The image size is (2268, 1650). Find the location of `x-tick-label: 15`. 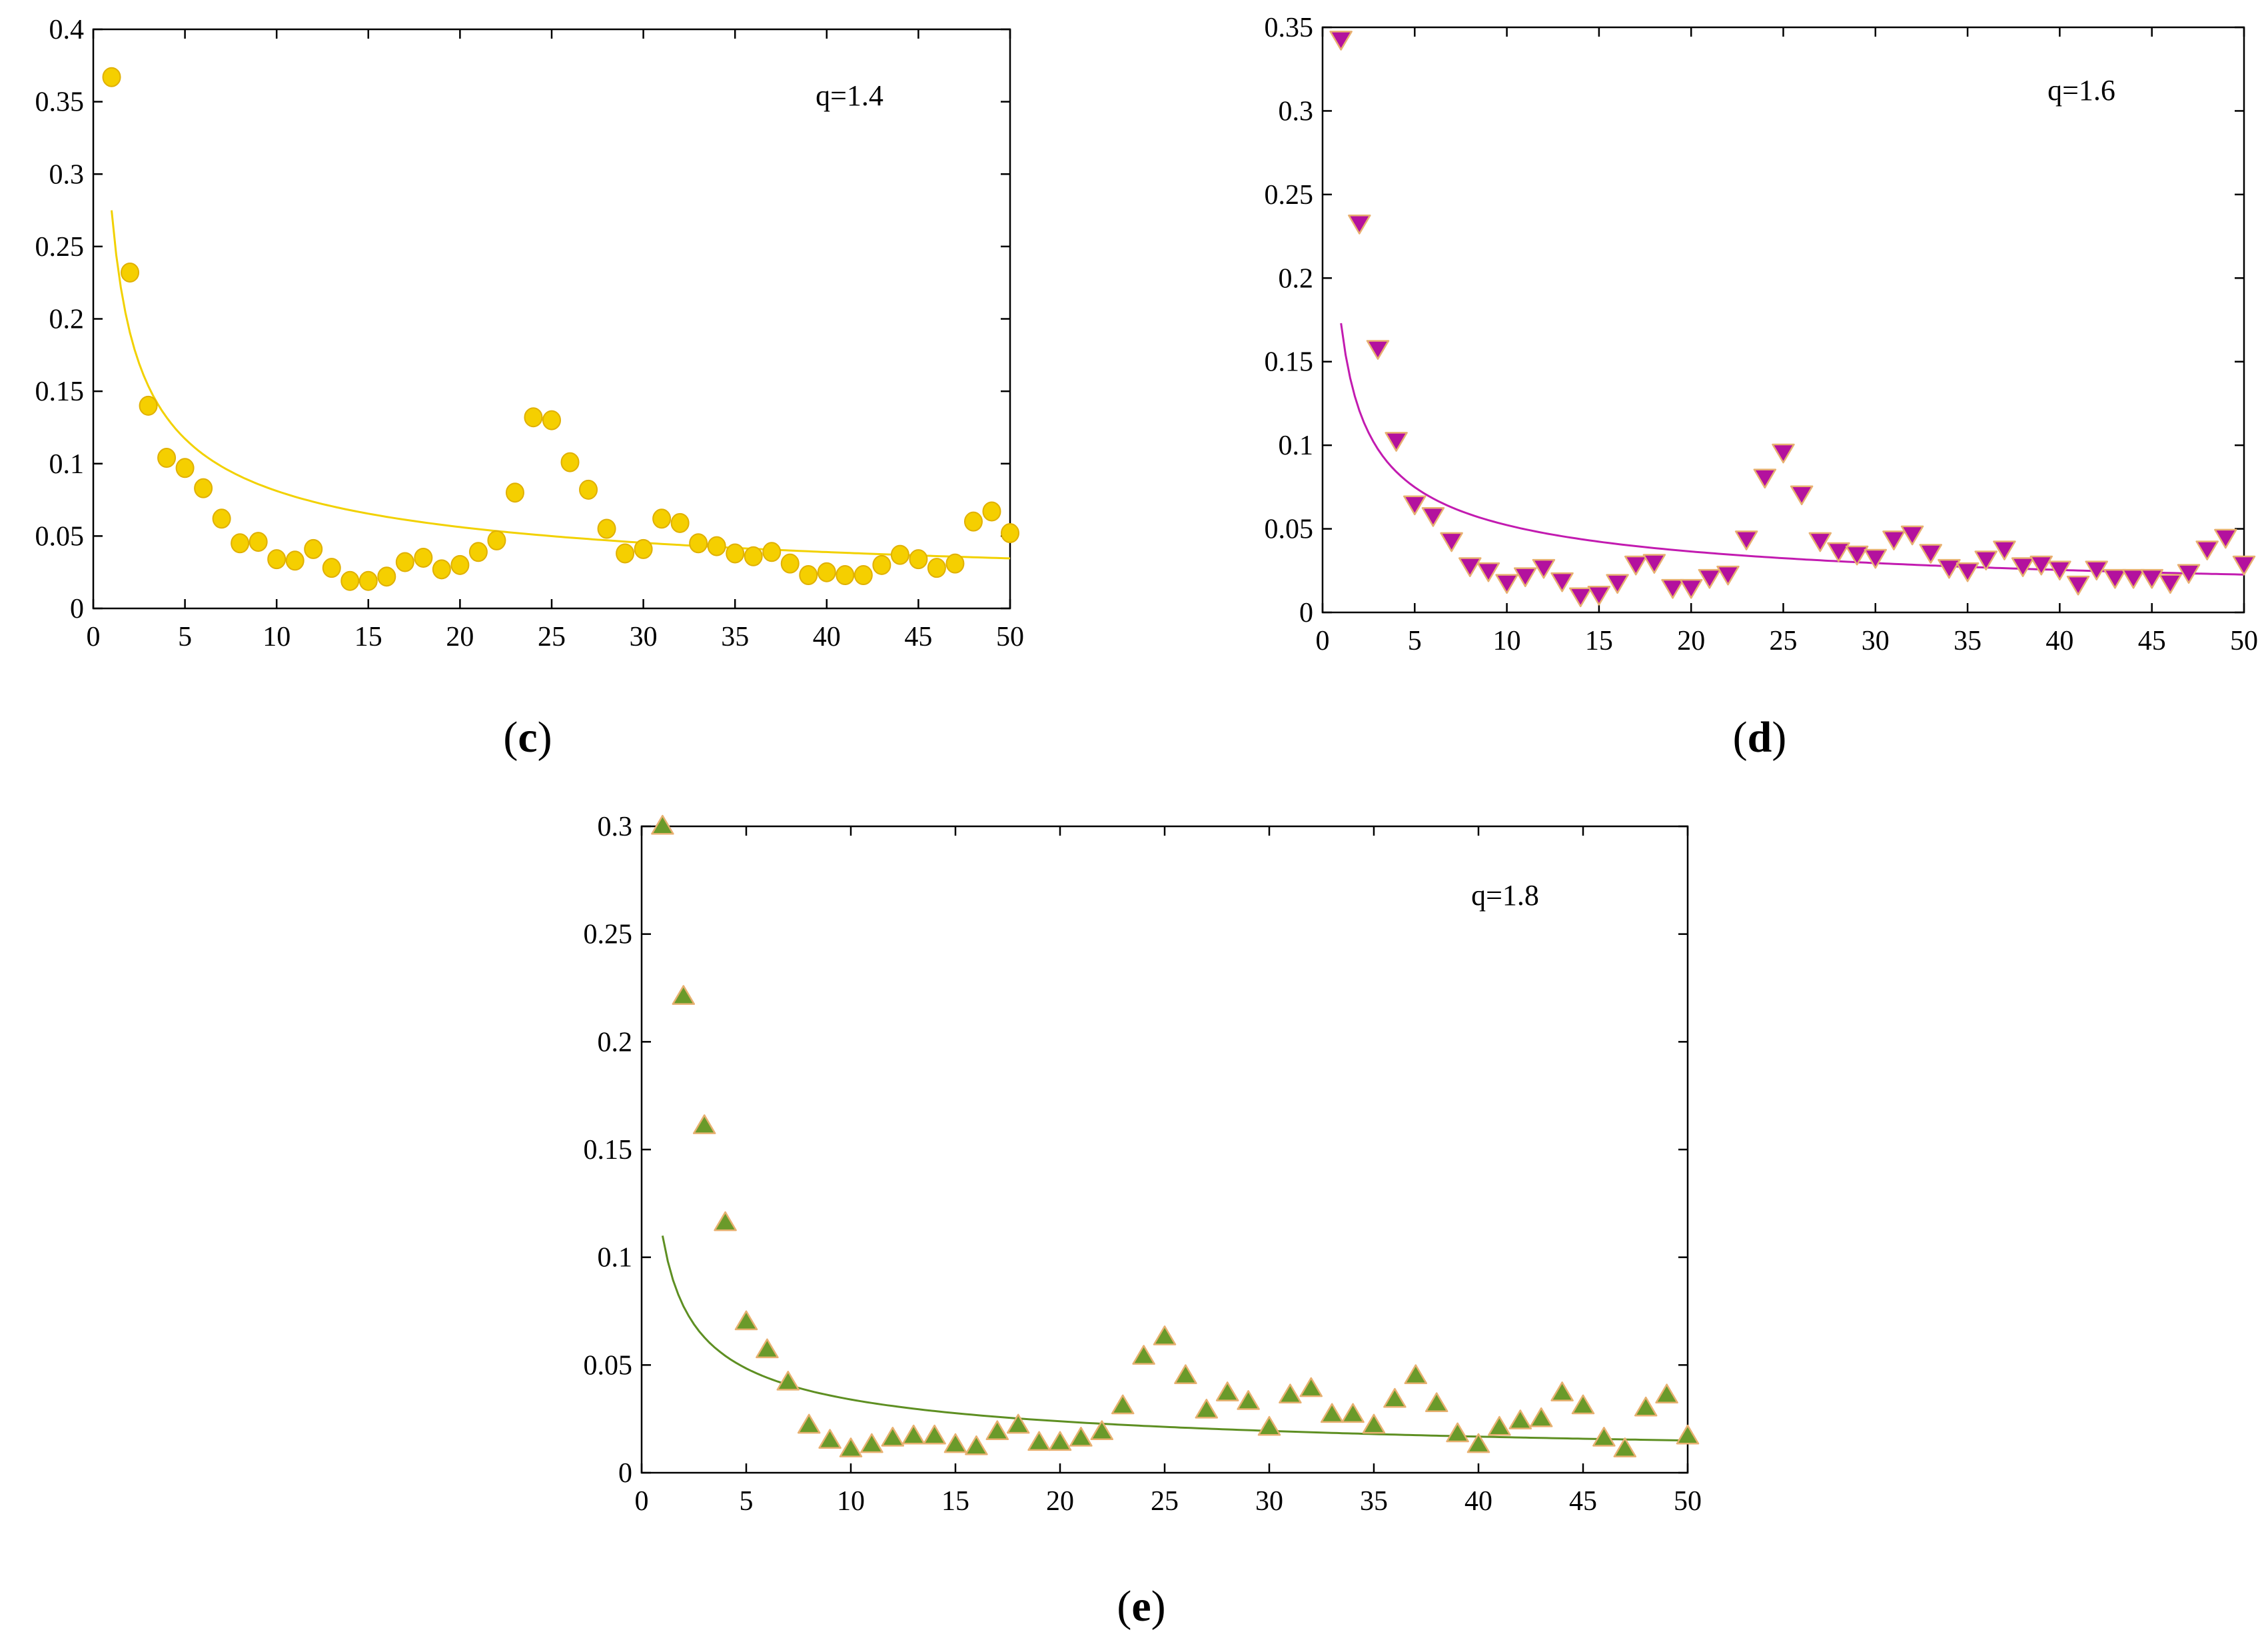

x-tick-label: 15 is located at coordinates (955, 1501).